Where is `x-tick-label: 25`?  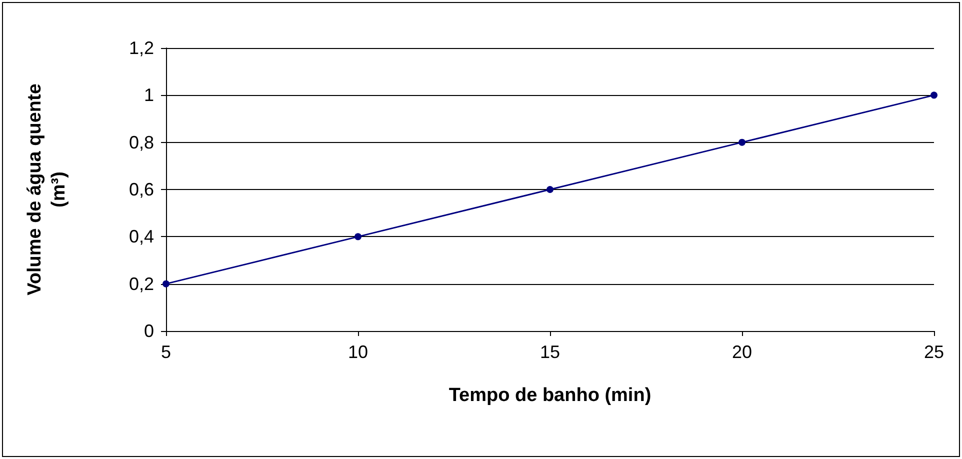 x-tick-label: 25 is located at coordinates (934, 352).